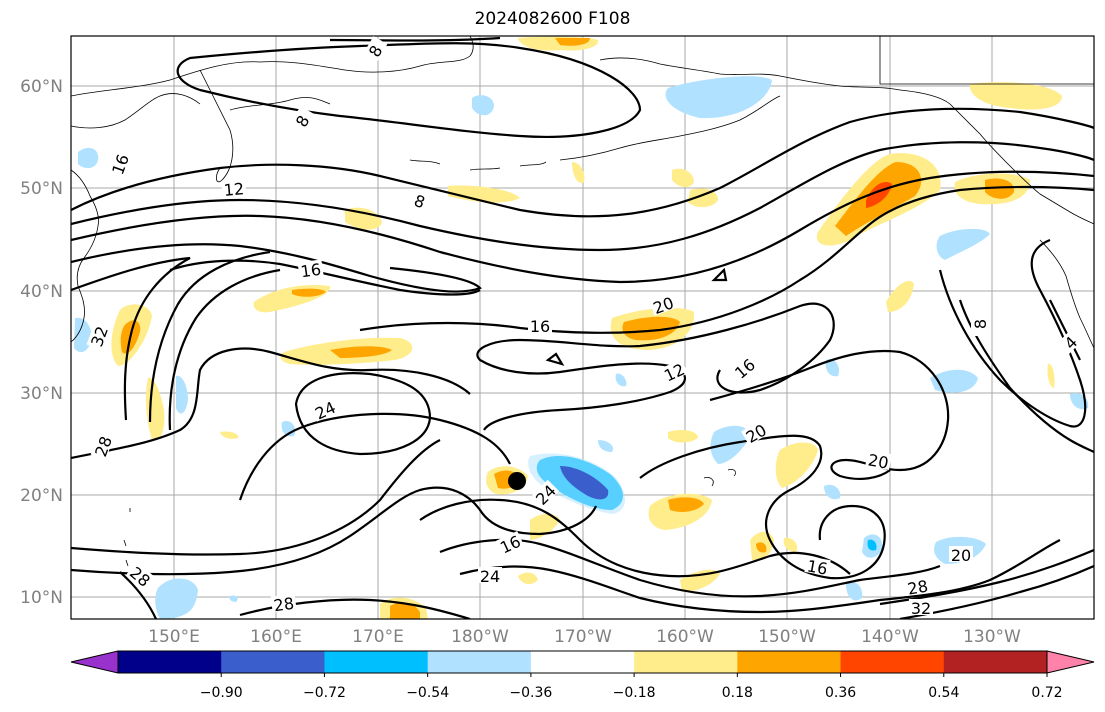  Describe the element at coordinates (787, 637) in the screenshot. I see `lon-label: 150°W` at that location.